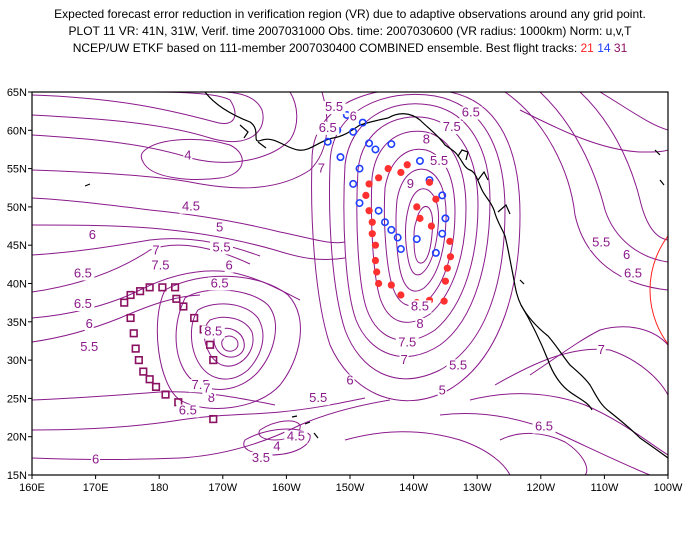  Describe the element at coordinates (17, 399) in the screenshot. I see `y-tick-label: 25N` at that location.